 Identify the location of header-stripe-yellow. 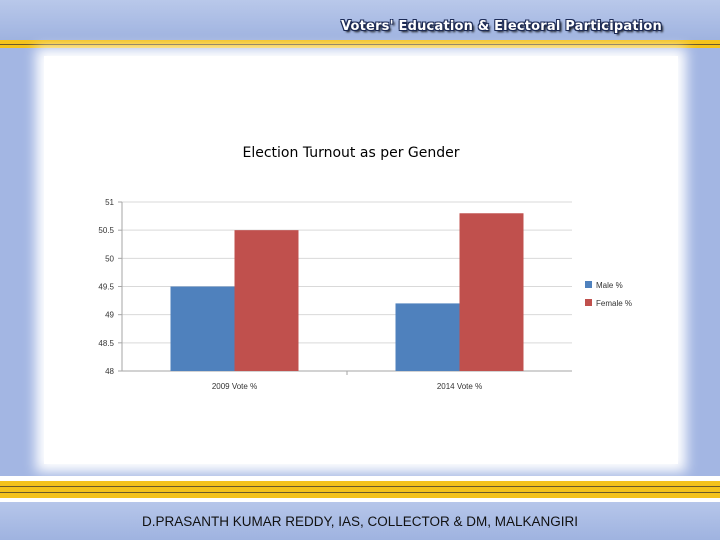
(360, 42).